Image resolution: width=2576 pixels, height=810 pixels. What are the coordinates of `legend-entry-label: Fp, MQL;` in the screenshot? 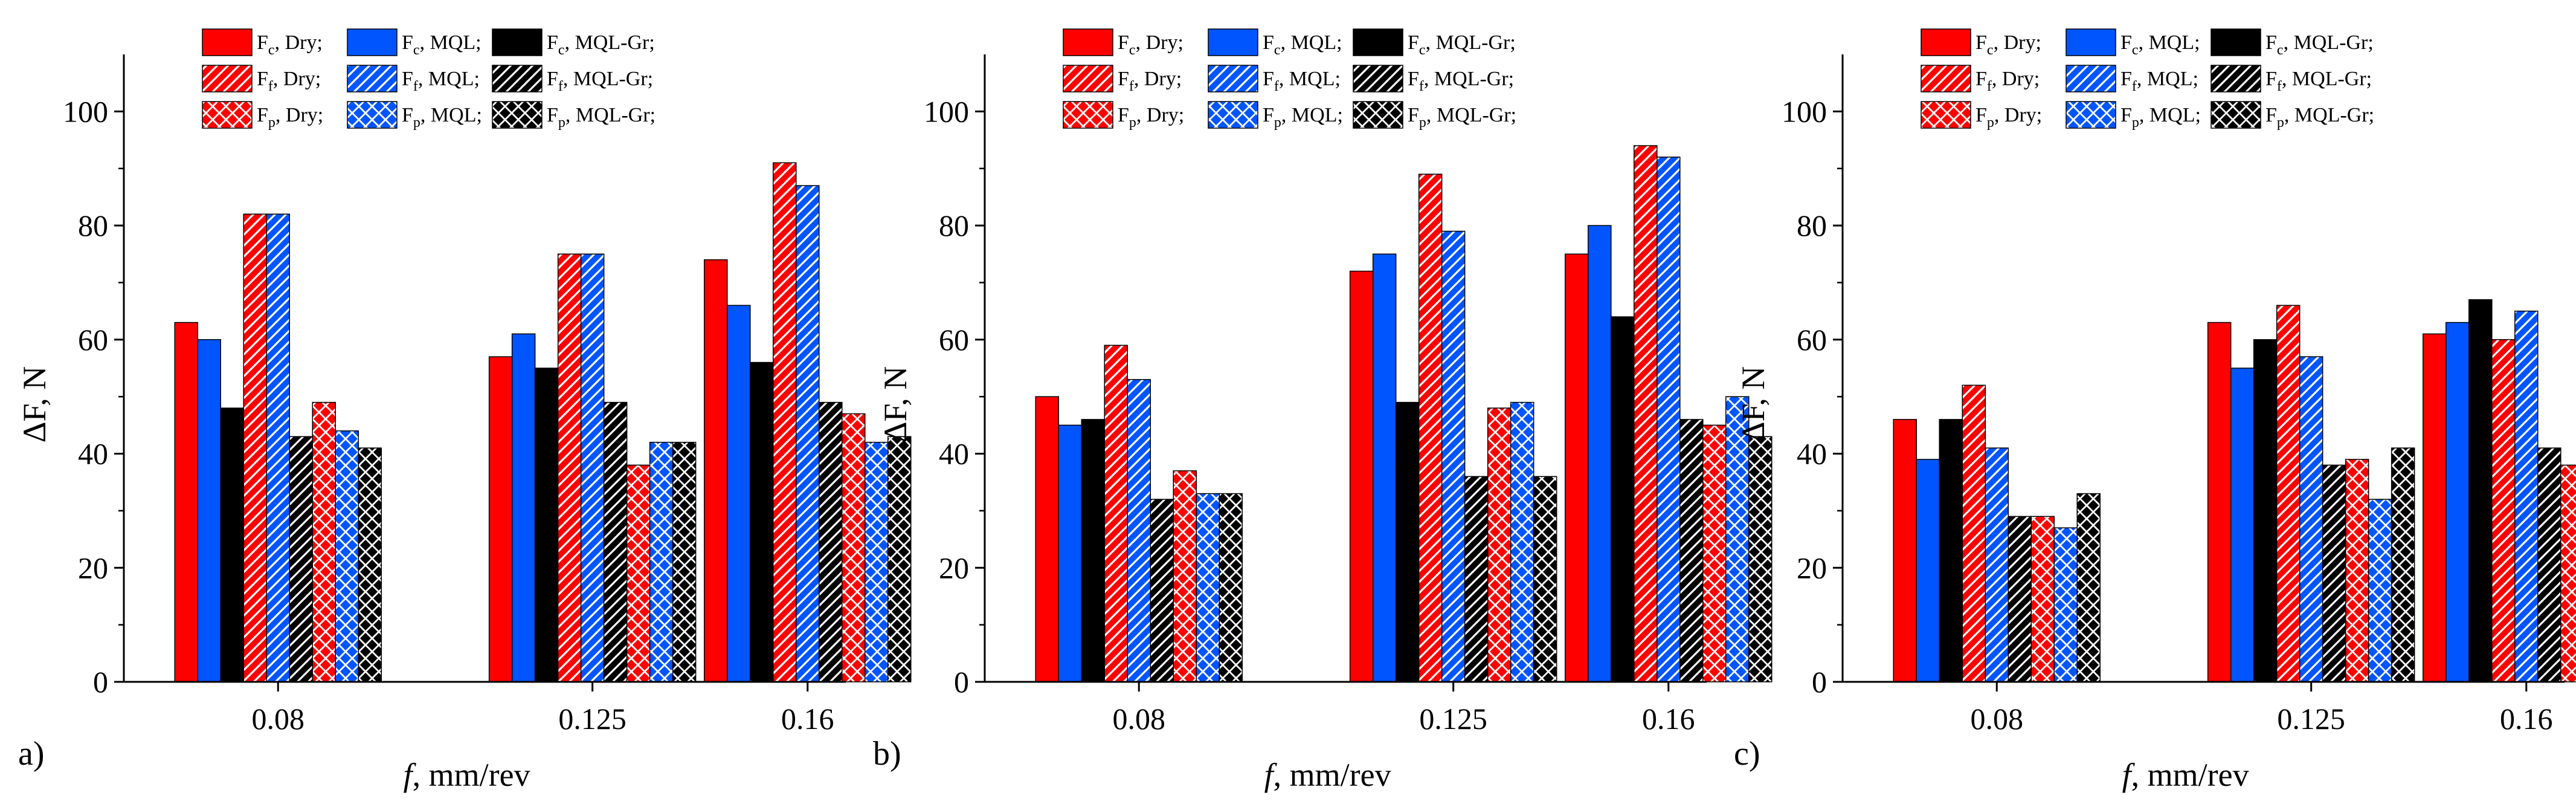 It's located at (442, 117).